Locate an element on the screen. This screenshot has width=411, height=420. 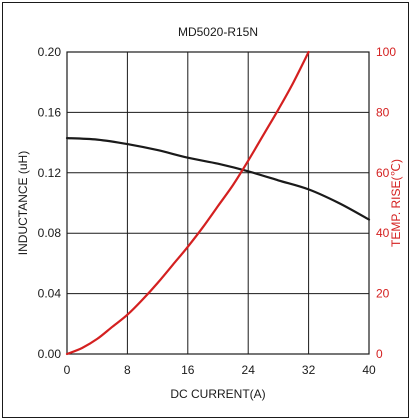
y2-tick-label: 0 is located at coordinates (379, 354).